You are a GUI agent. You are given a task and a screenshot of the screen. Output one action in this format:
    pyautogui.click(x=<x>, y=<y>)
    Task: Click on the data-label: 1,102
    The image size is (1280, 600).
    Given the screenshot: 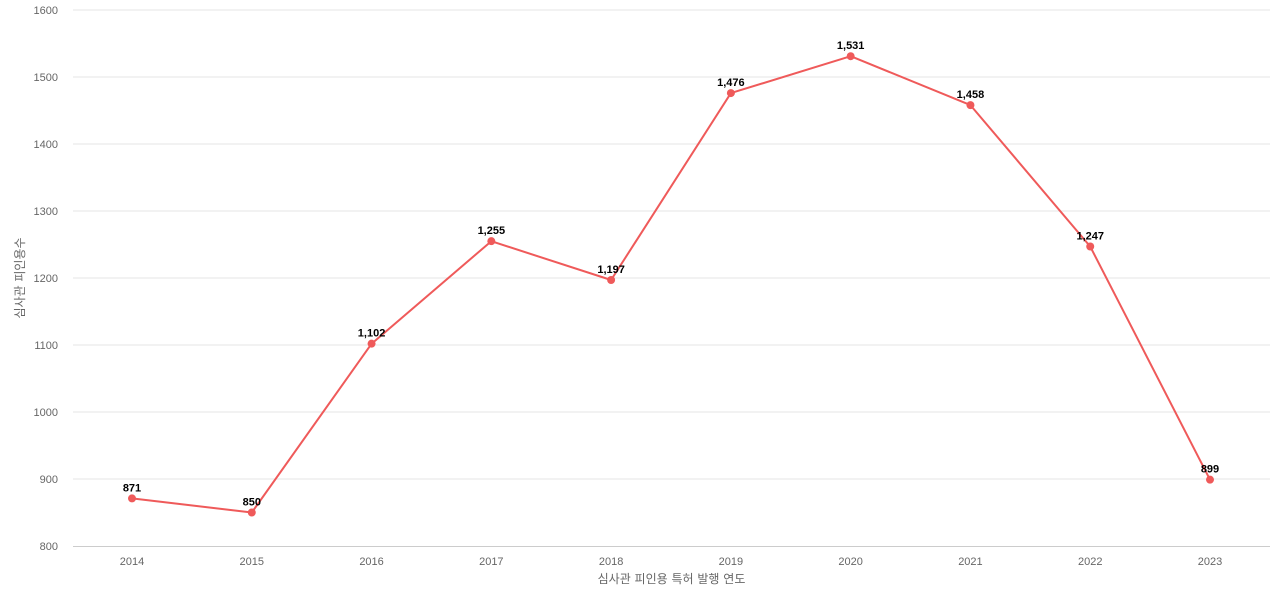 What is the action you would take?
    pyautogui.click(x=372, y=334)
    